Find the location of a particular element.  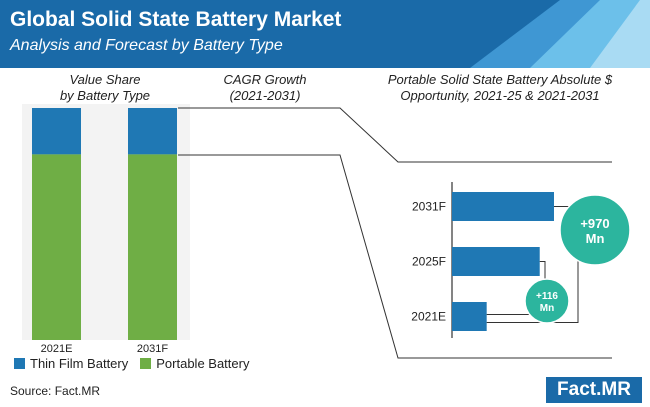

stack-category-label: 2031F is located at coordinates (152, 349).